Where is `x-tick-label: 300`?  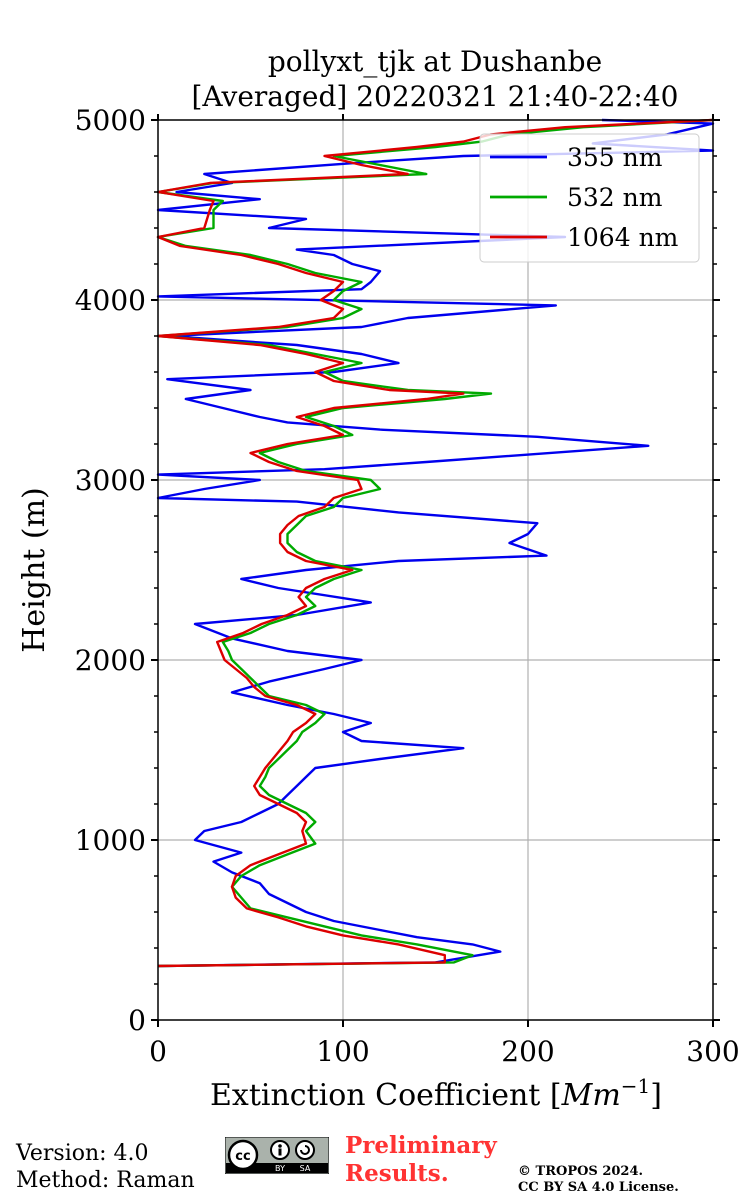 x-tick-label: 300 is located at coordinates (712, 1051).